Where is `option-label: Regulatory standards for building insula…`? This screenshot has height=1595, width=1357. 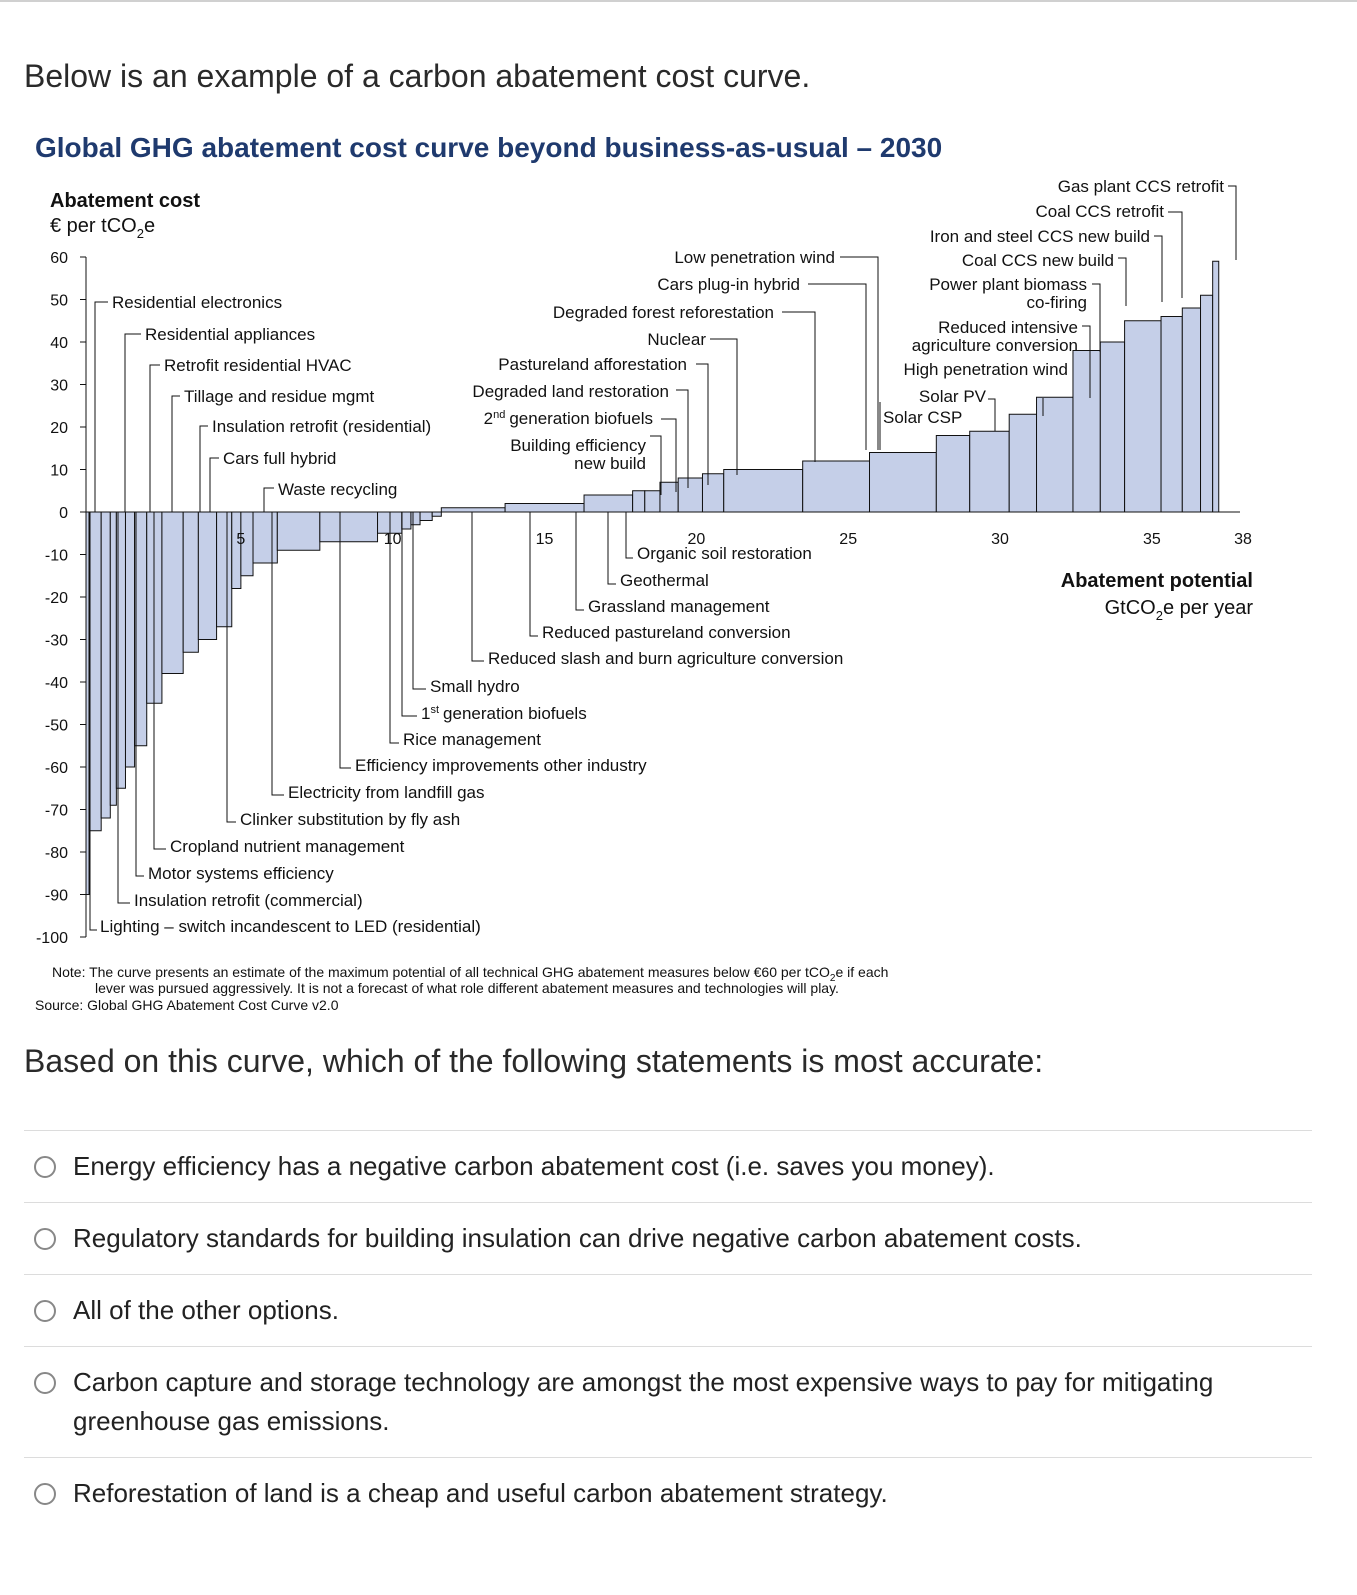 option-label: Regulatory standards for building insula… is located at coordinates (577, 1238).